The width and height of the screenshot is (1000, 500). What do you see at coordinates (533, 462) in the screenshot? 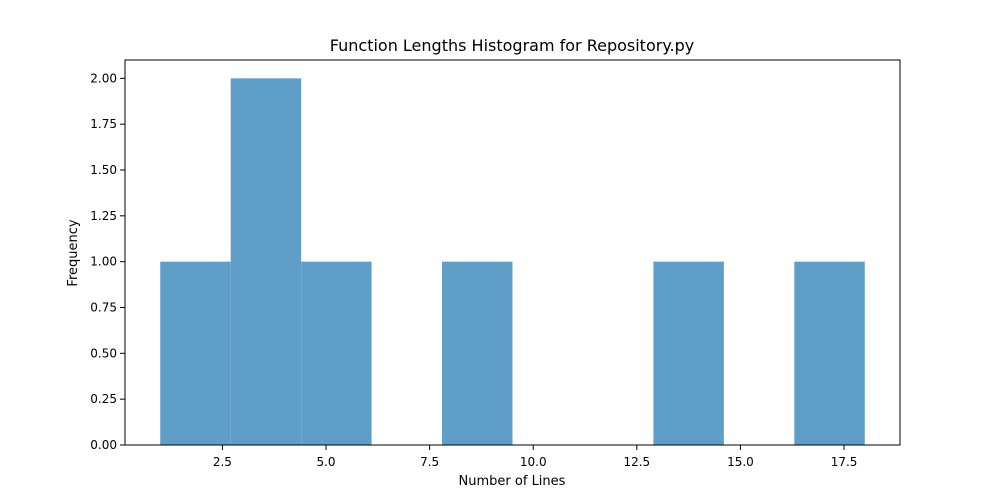
I see `x-tick-label-3: 10.0` at bounding box center [533, 462].